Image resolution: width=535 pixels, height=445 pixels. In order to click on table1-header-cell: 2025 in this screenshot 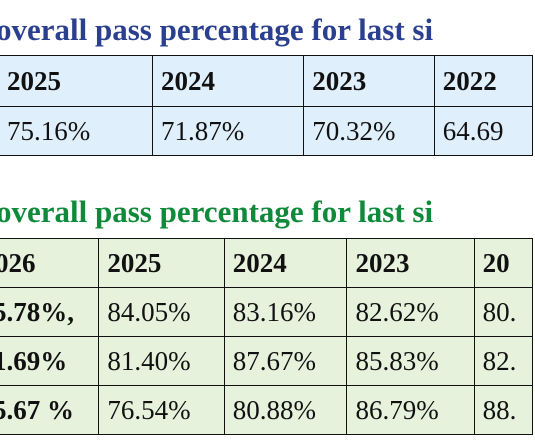, I will do `click(77, 81)`.